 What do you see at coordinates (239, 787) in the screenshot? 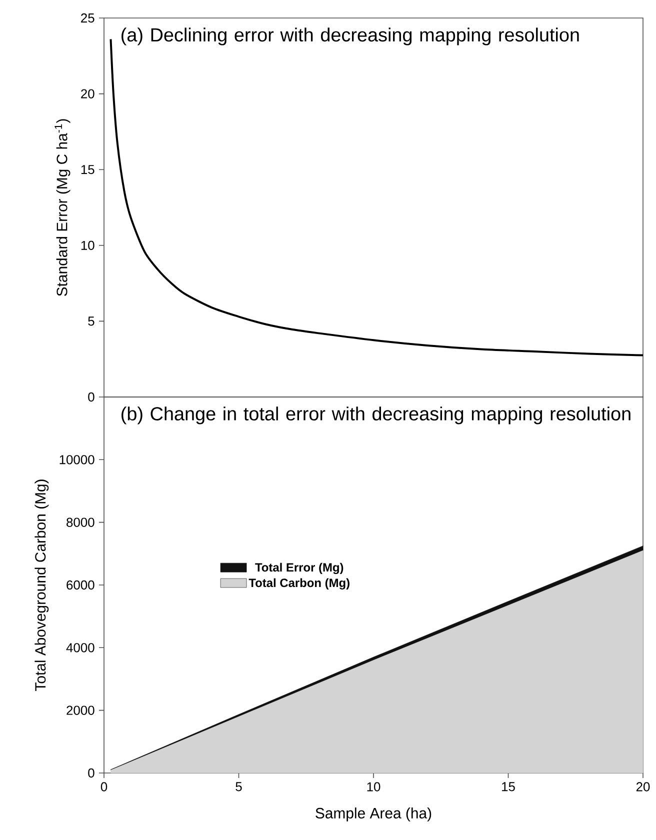
I see `x-tick-label: 5` at bounding box center [239, 787].